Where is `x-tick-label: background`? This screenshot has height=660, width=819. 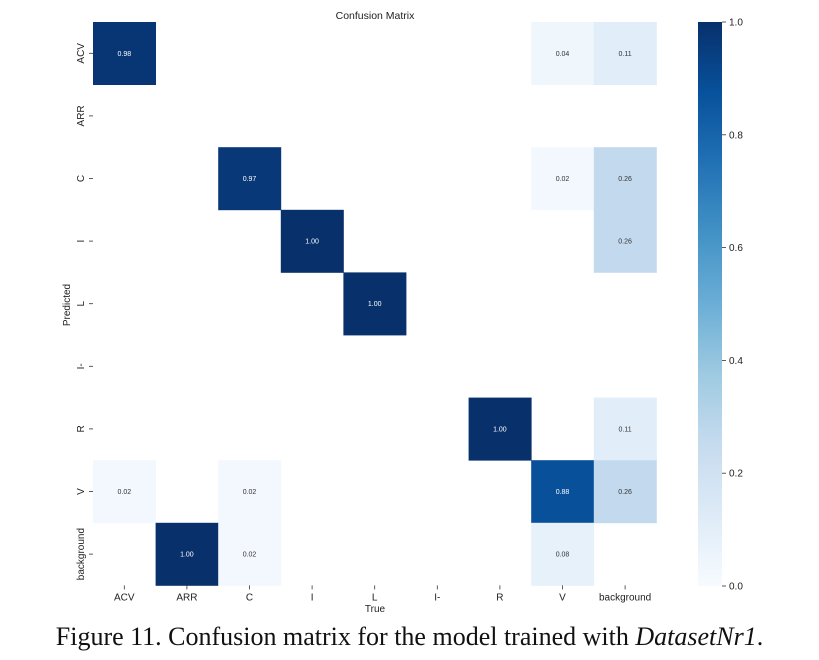
x-tick-label: background is located at coordinates (625, 597).